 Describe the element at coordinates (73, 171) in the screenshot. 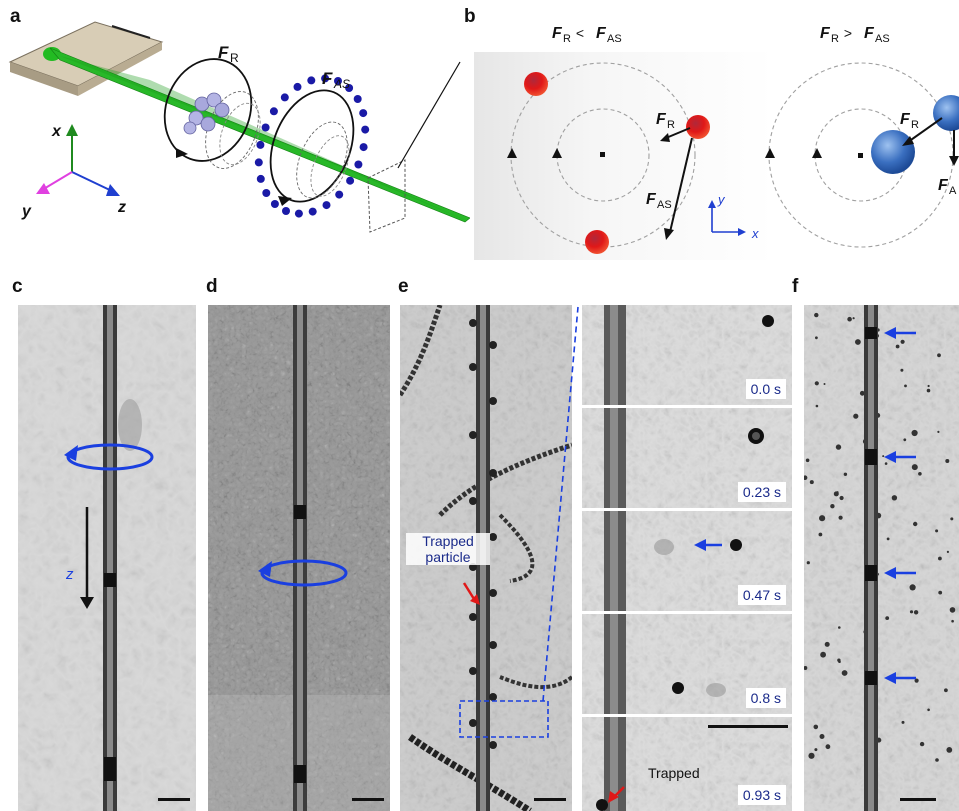

I see `axis-triad: x y z` at that location.